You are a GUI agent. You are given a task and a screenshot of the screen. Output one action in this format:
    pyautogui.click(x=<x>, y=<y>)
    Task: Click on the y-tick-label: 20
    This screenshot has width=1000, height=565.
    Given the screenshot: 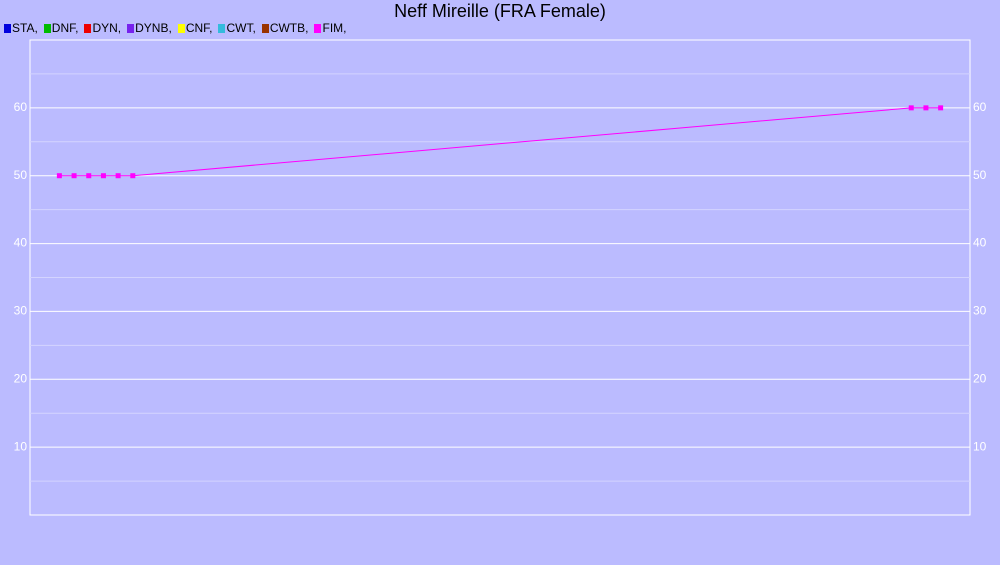 What is the action you would take?
    pyautogui.click(x=21, y=378)
    